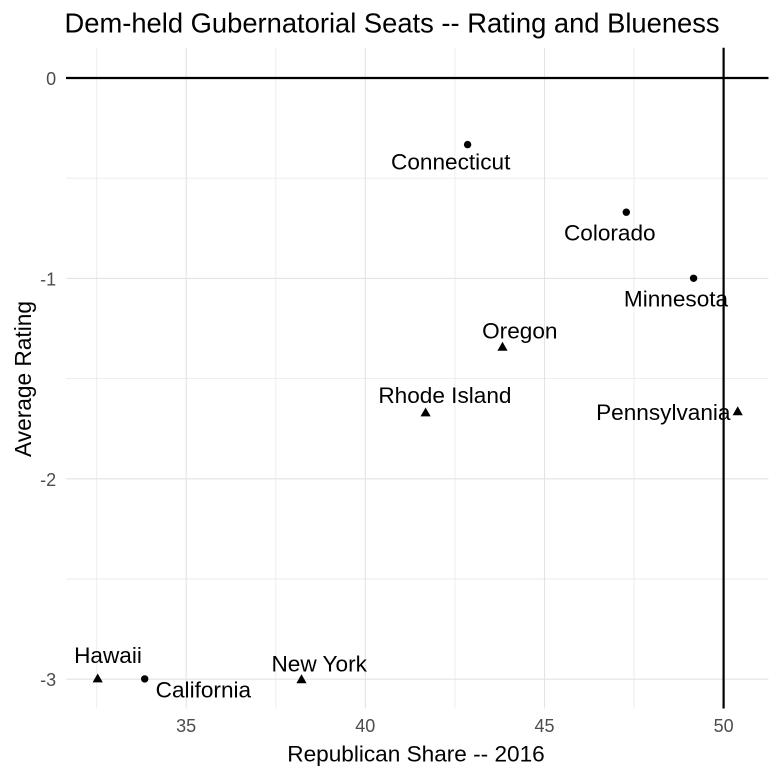 Image resolution: width=781 pixels, height=779 pixels. What do you see at coordinates (48, 480) in the screenshot?
I see `svg-text: -2` at bounding box center [48, 480].